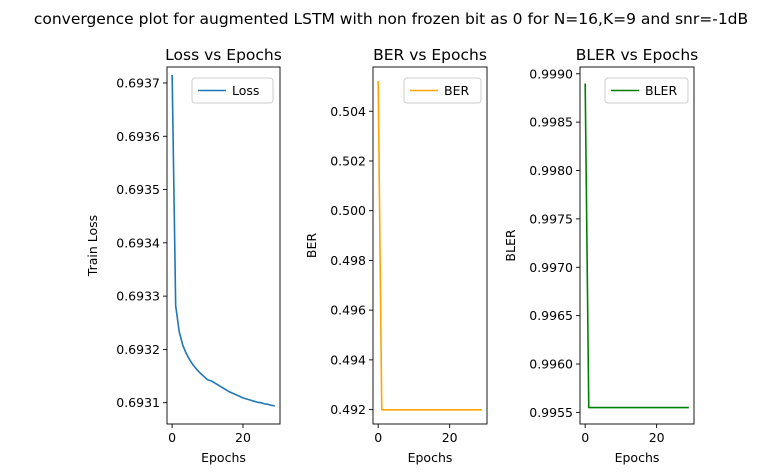  Describe the element at coordinates (456, 90) in the screenshot. I see `legend-label: BER` at that location.